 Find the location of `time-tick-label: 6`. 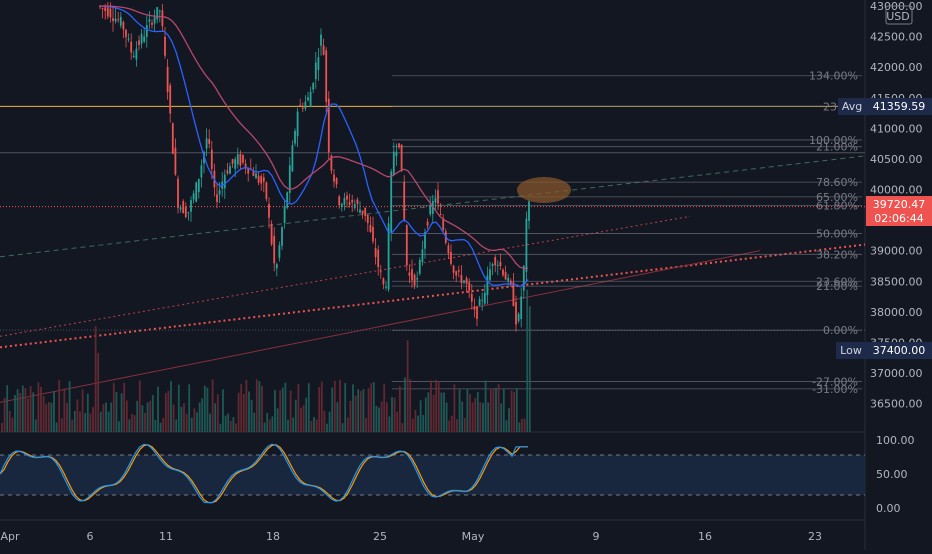

time-tick-label: 6 is located at coordinates (90, 536).